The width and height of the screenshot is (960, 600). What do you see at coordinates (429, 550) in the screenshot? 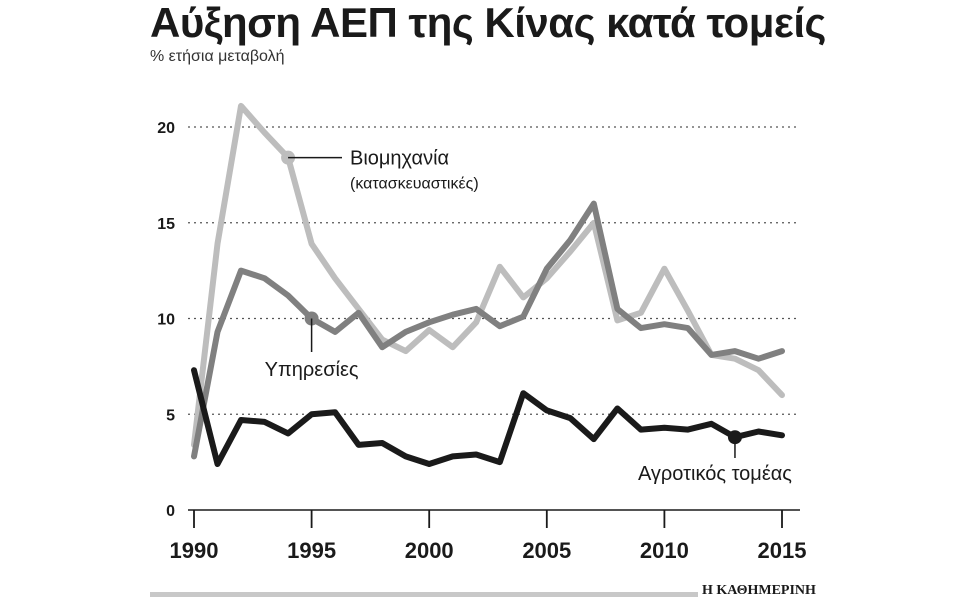
I see `x-tick-label-2000: 2000` at bounding box center [429, 550].